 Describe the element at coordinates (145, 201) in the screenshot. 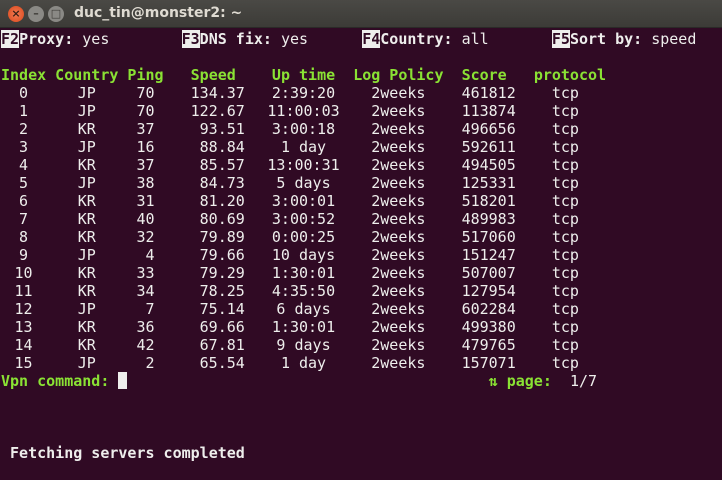

I see `cell-ping: 31` at that location.